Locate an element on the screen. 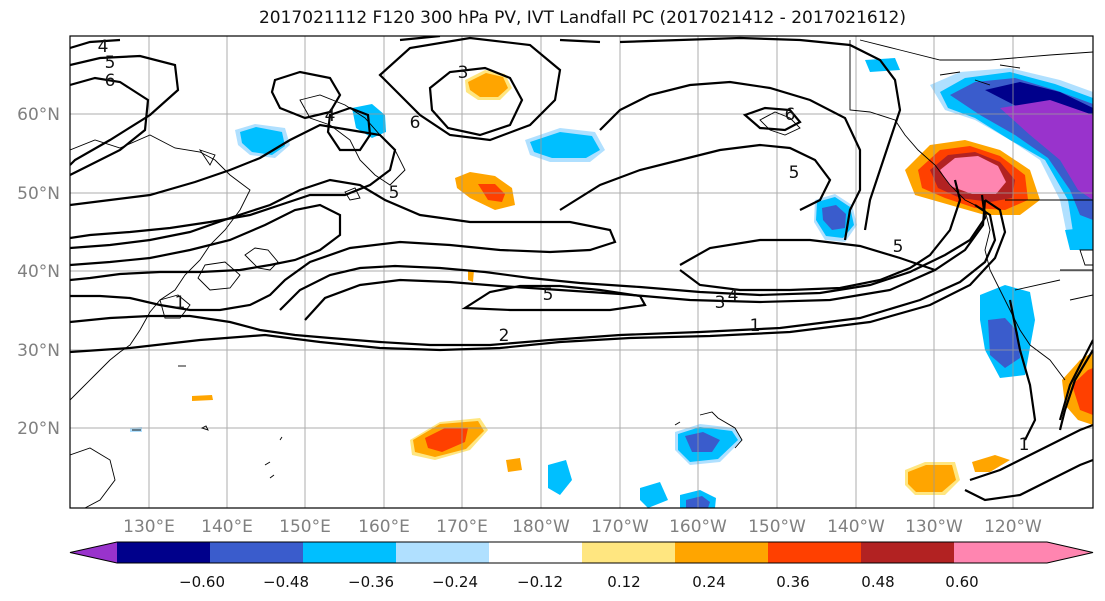 The width and height of the screenshot is (1105, 601). colorbar-tick-label: −0.24 is located at coordinates (455, 582).